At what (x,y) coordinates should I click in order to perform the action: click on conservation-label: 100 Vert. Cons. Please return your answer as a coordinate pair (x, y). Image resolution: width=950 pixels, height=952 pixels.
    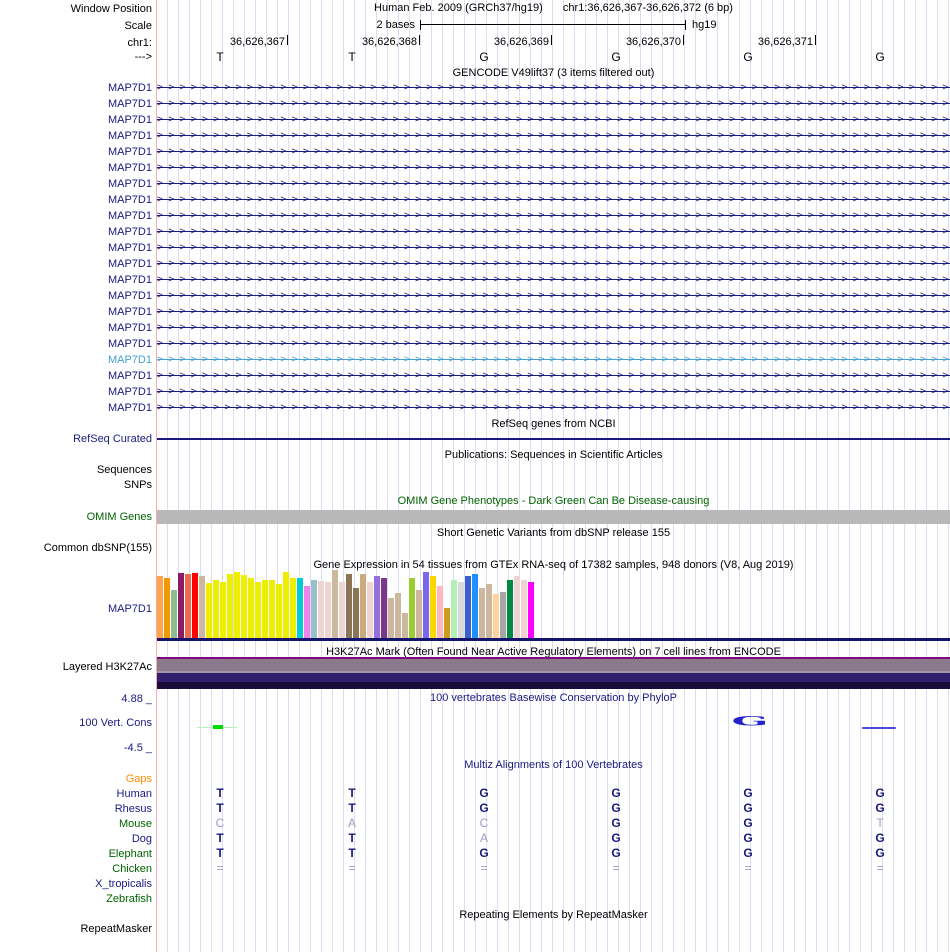
    Looking at the image, I should click on (115, 723).